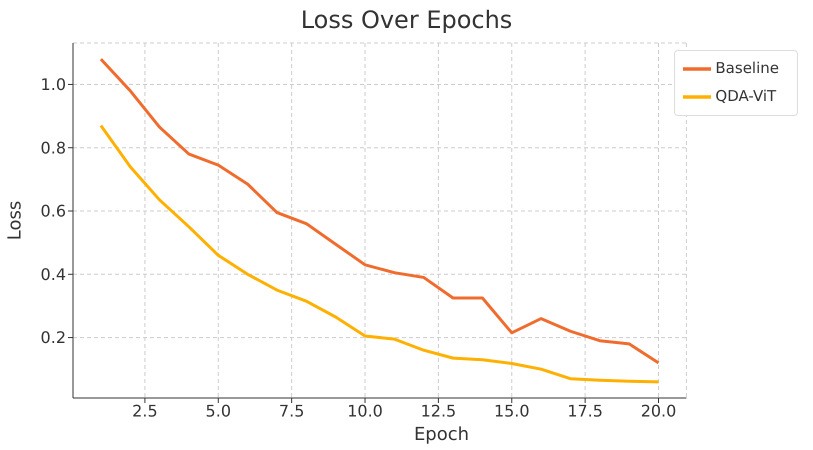  What do you see at coordinates (438, 410) in the screenshot?
I see `x-tick-label: 12.5` at bounding box center [438, 410].